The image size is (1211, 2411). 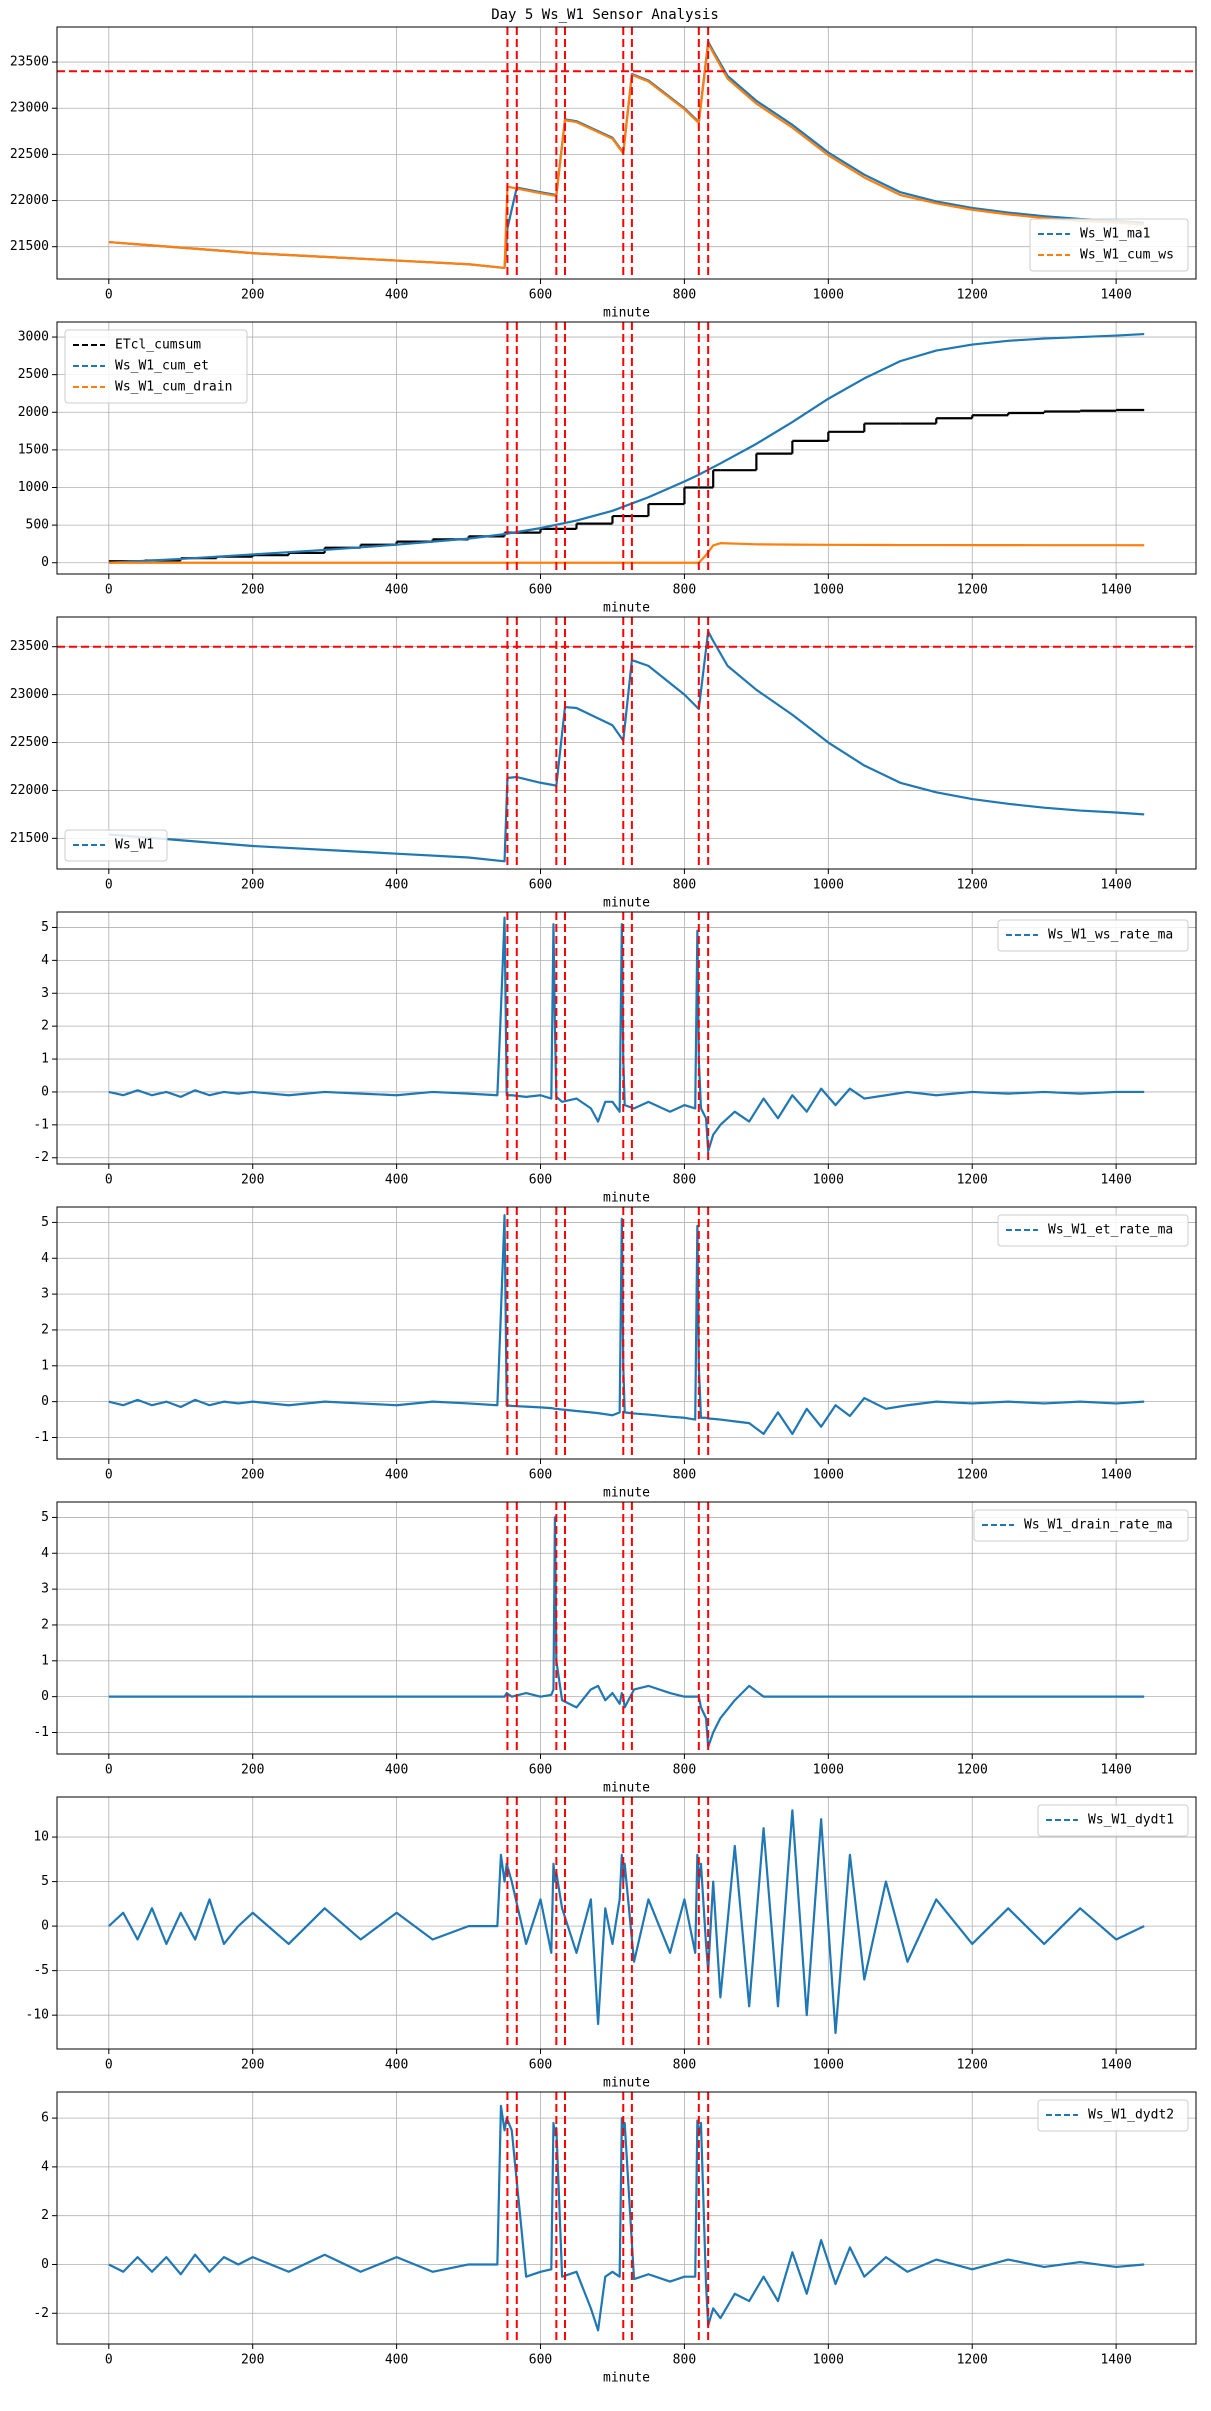 I want to click on y-tick-label: 1000, so click(x=33, y=487).